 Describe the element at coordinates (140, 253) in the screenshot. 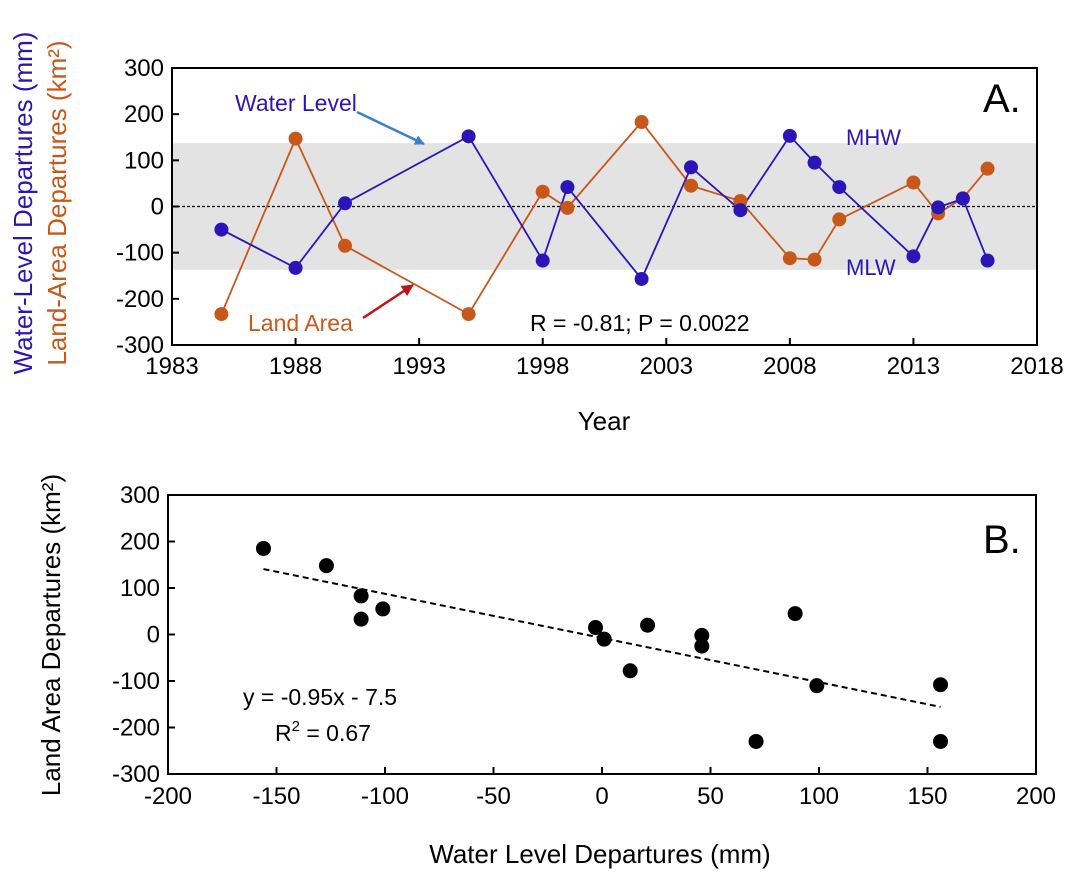

I see `panel-a-y-tick-label: -100` at that location.